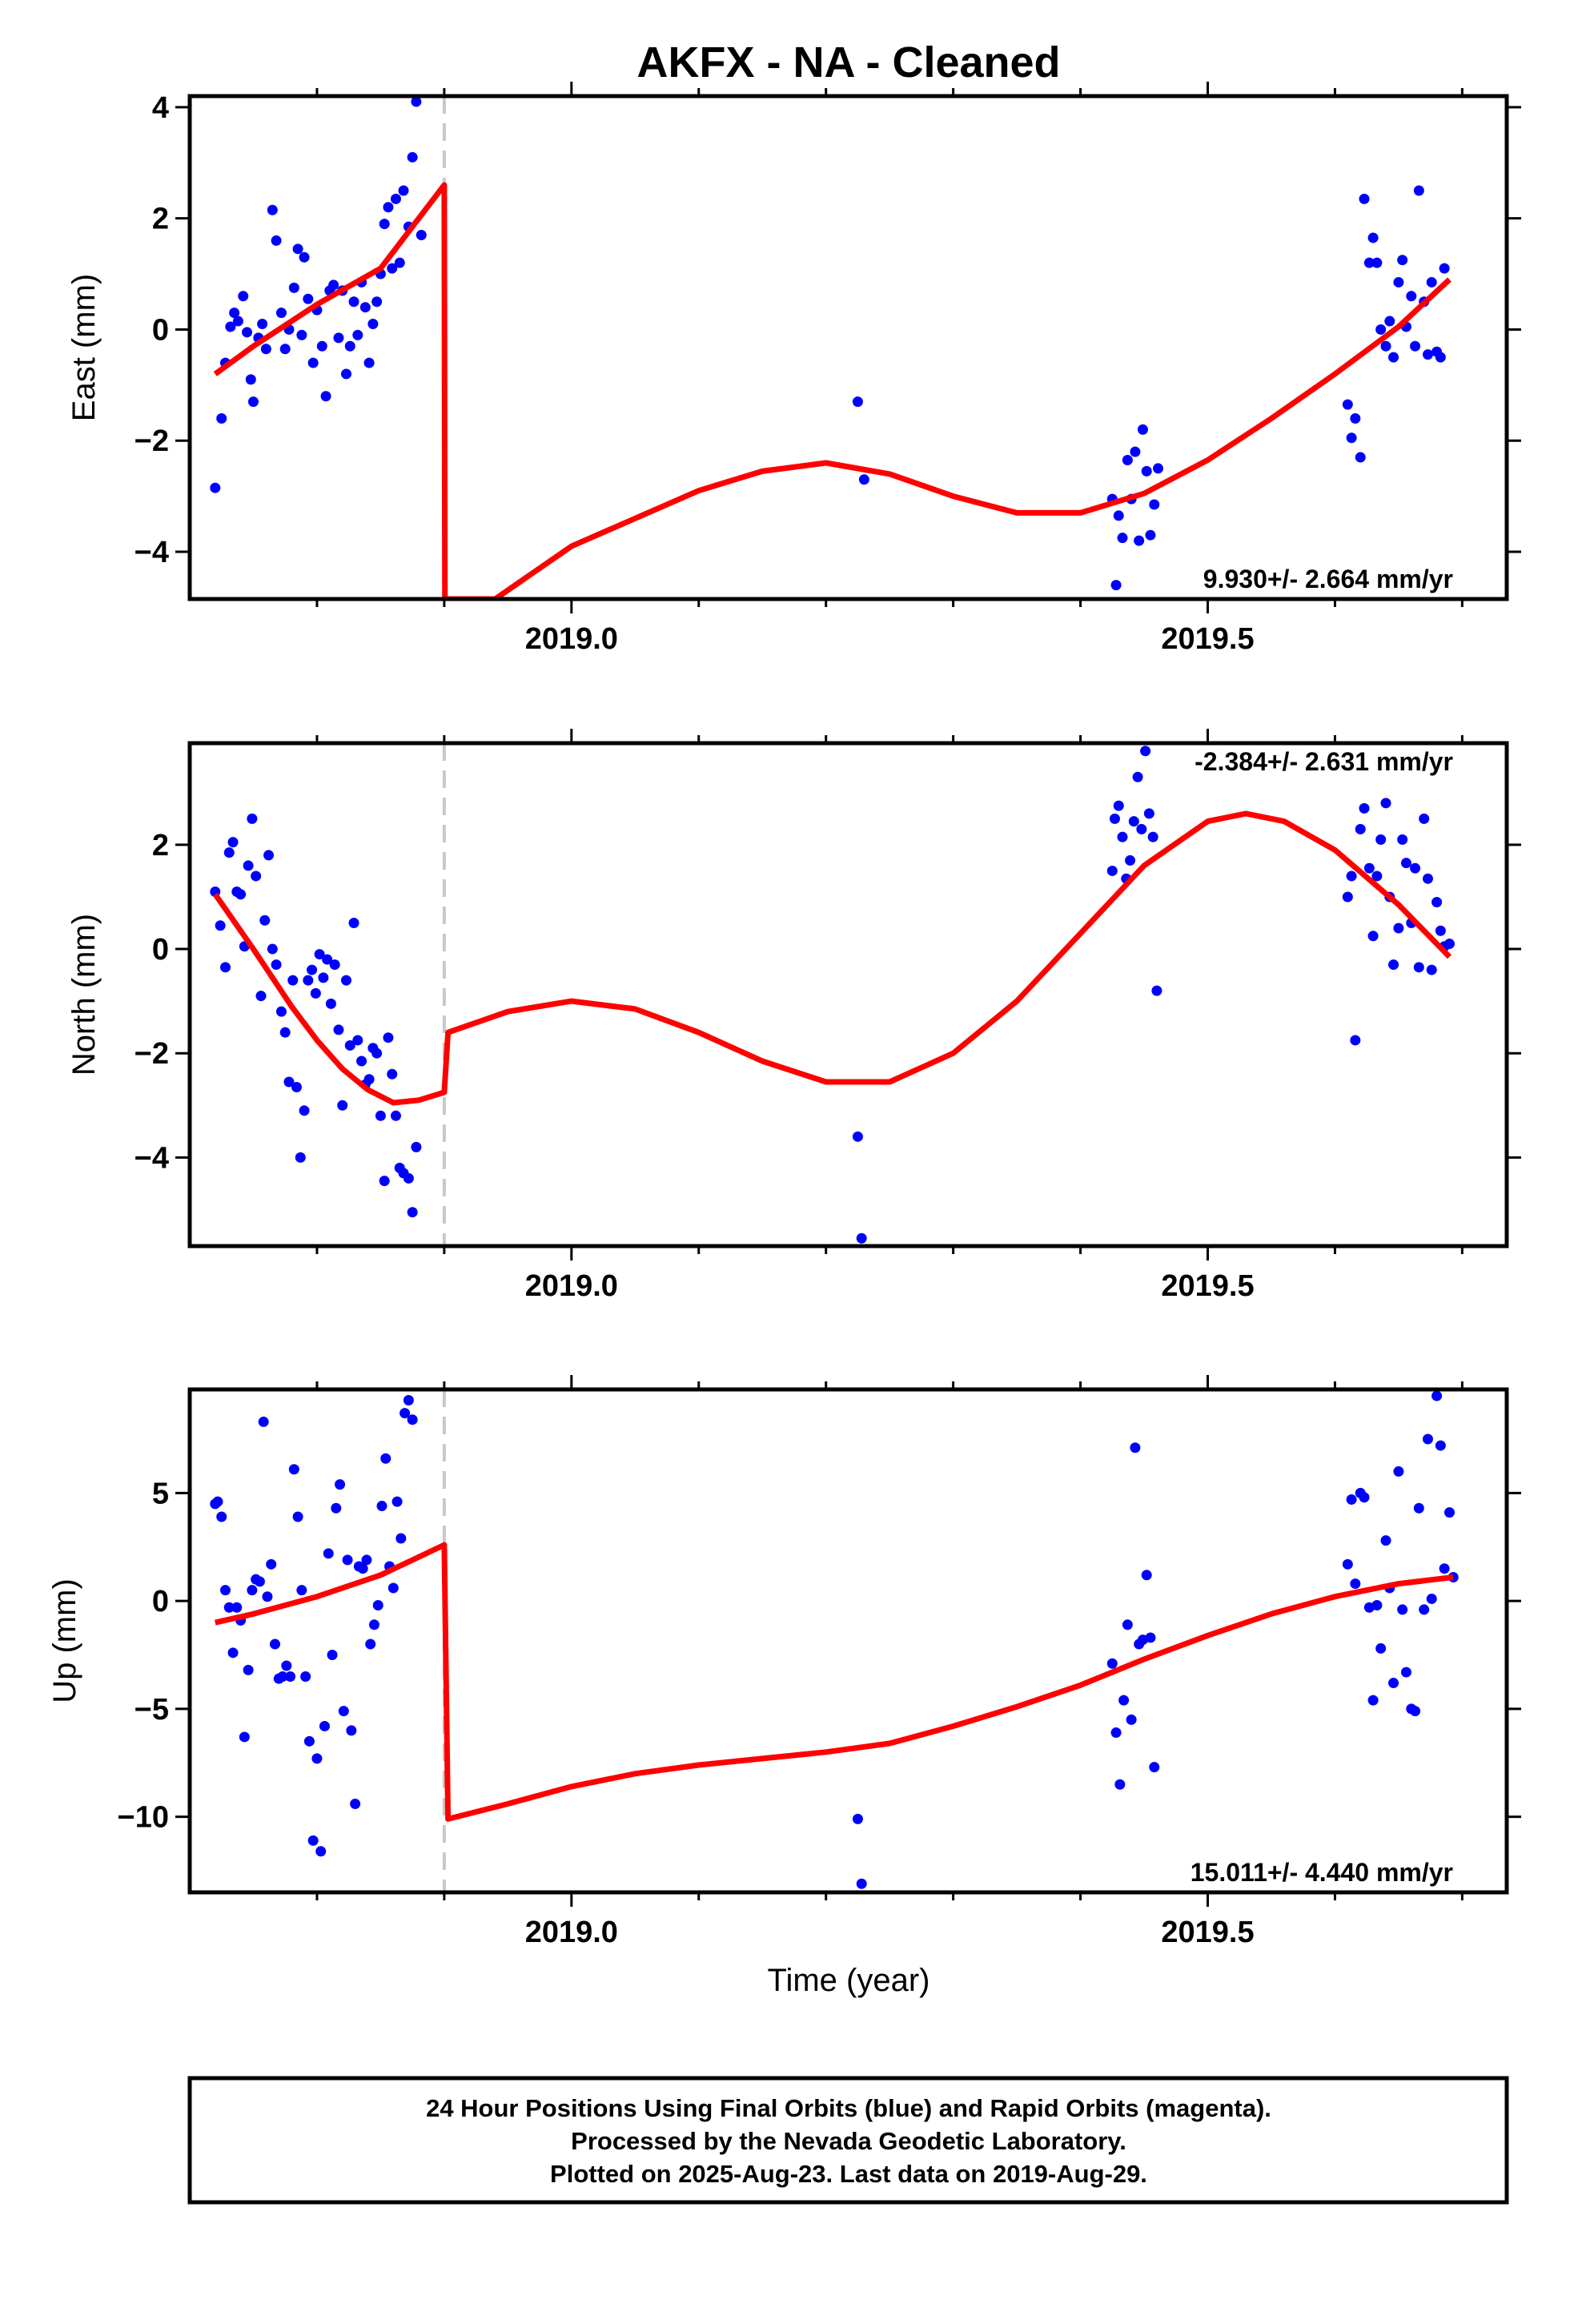 This screenshot has height=2324, width=1582. What do you see at coordinates (161, 1493) in the screenshot?
I see `up-y-tick-label: 5` at bounding box center [161, 1493].